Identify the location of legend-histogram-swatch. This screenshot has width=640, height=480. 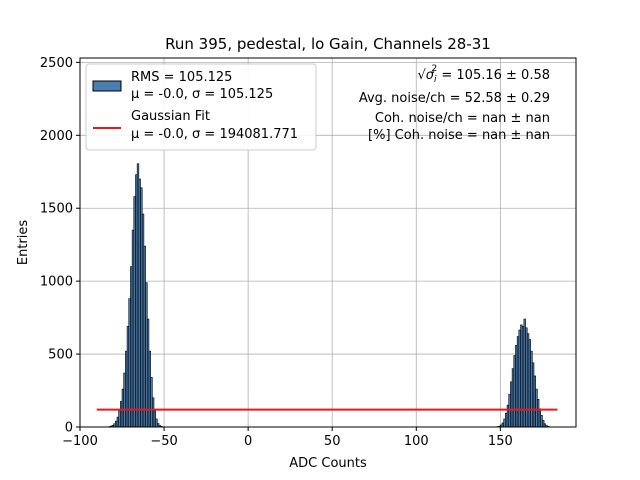
(107, 86).